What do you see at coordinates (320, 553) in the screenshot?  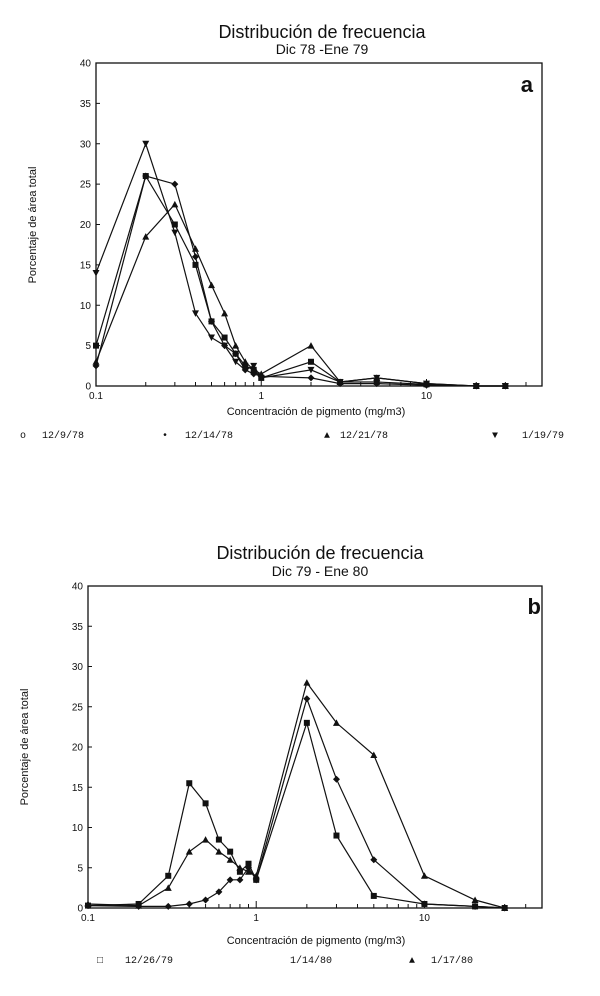 I see `chart-b-title: Distribución de frecuencia` at bounding box center [320, 553].